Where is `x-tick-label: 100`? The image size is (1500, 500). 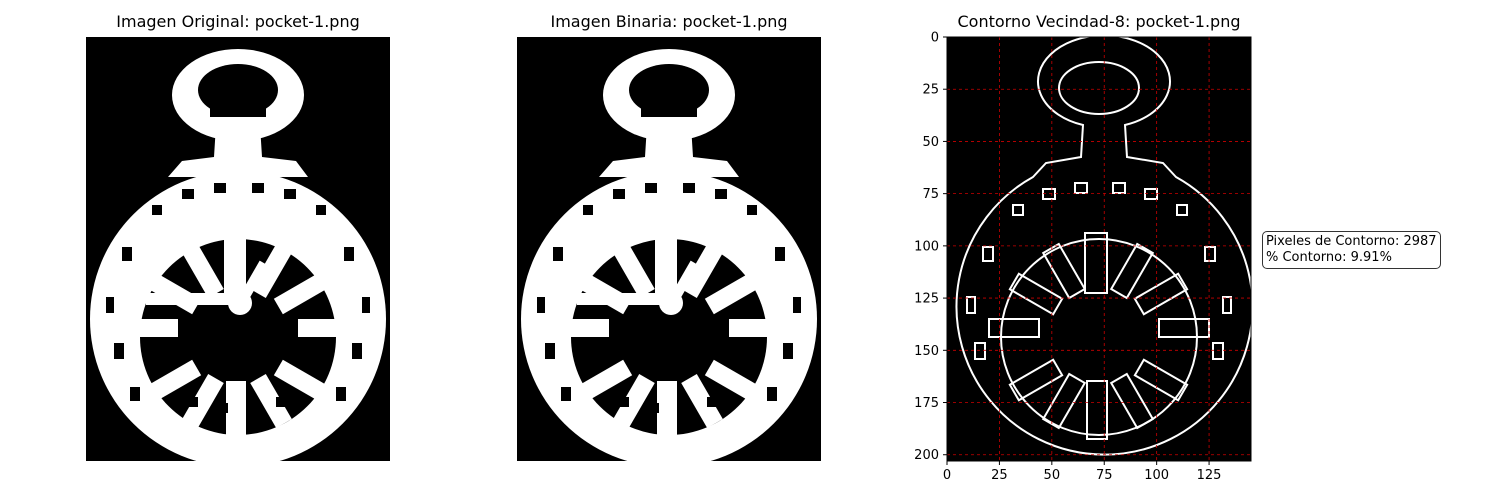
x-tick-label: 100 is located at coordinates (1156, 475).